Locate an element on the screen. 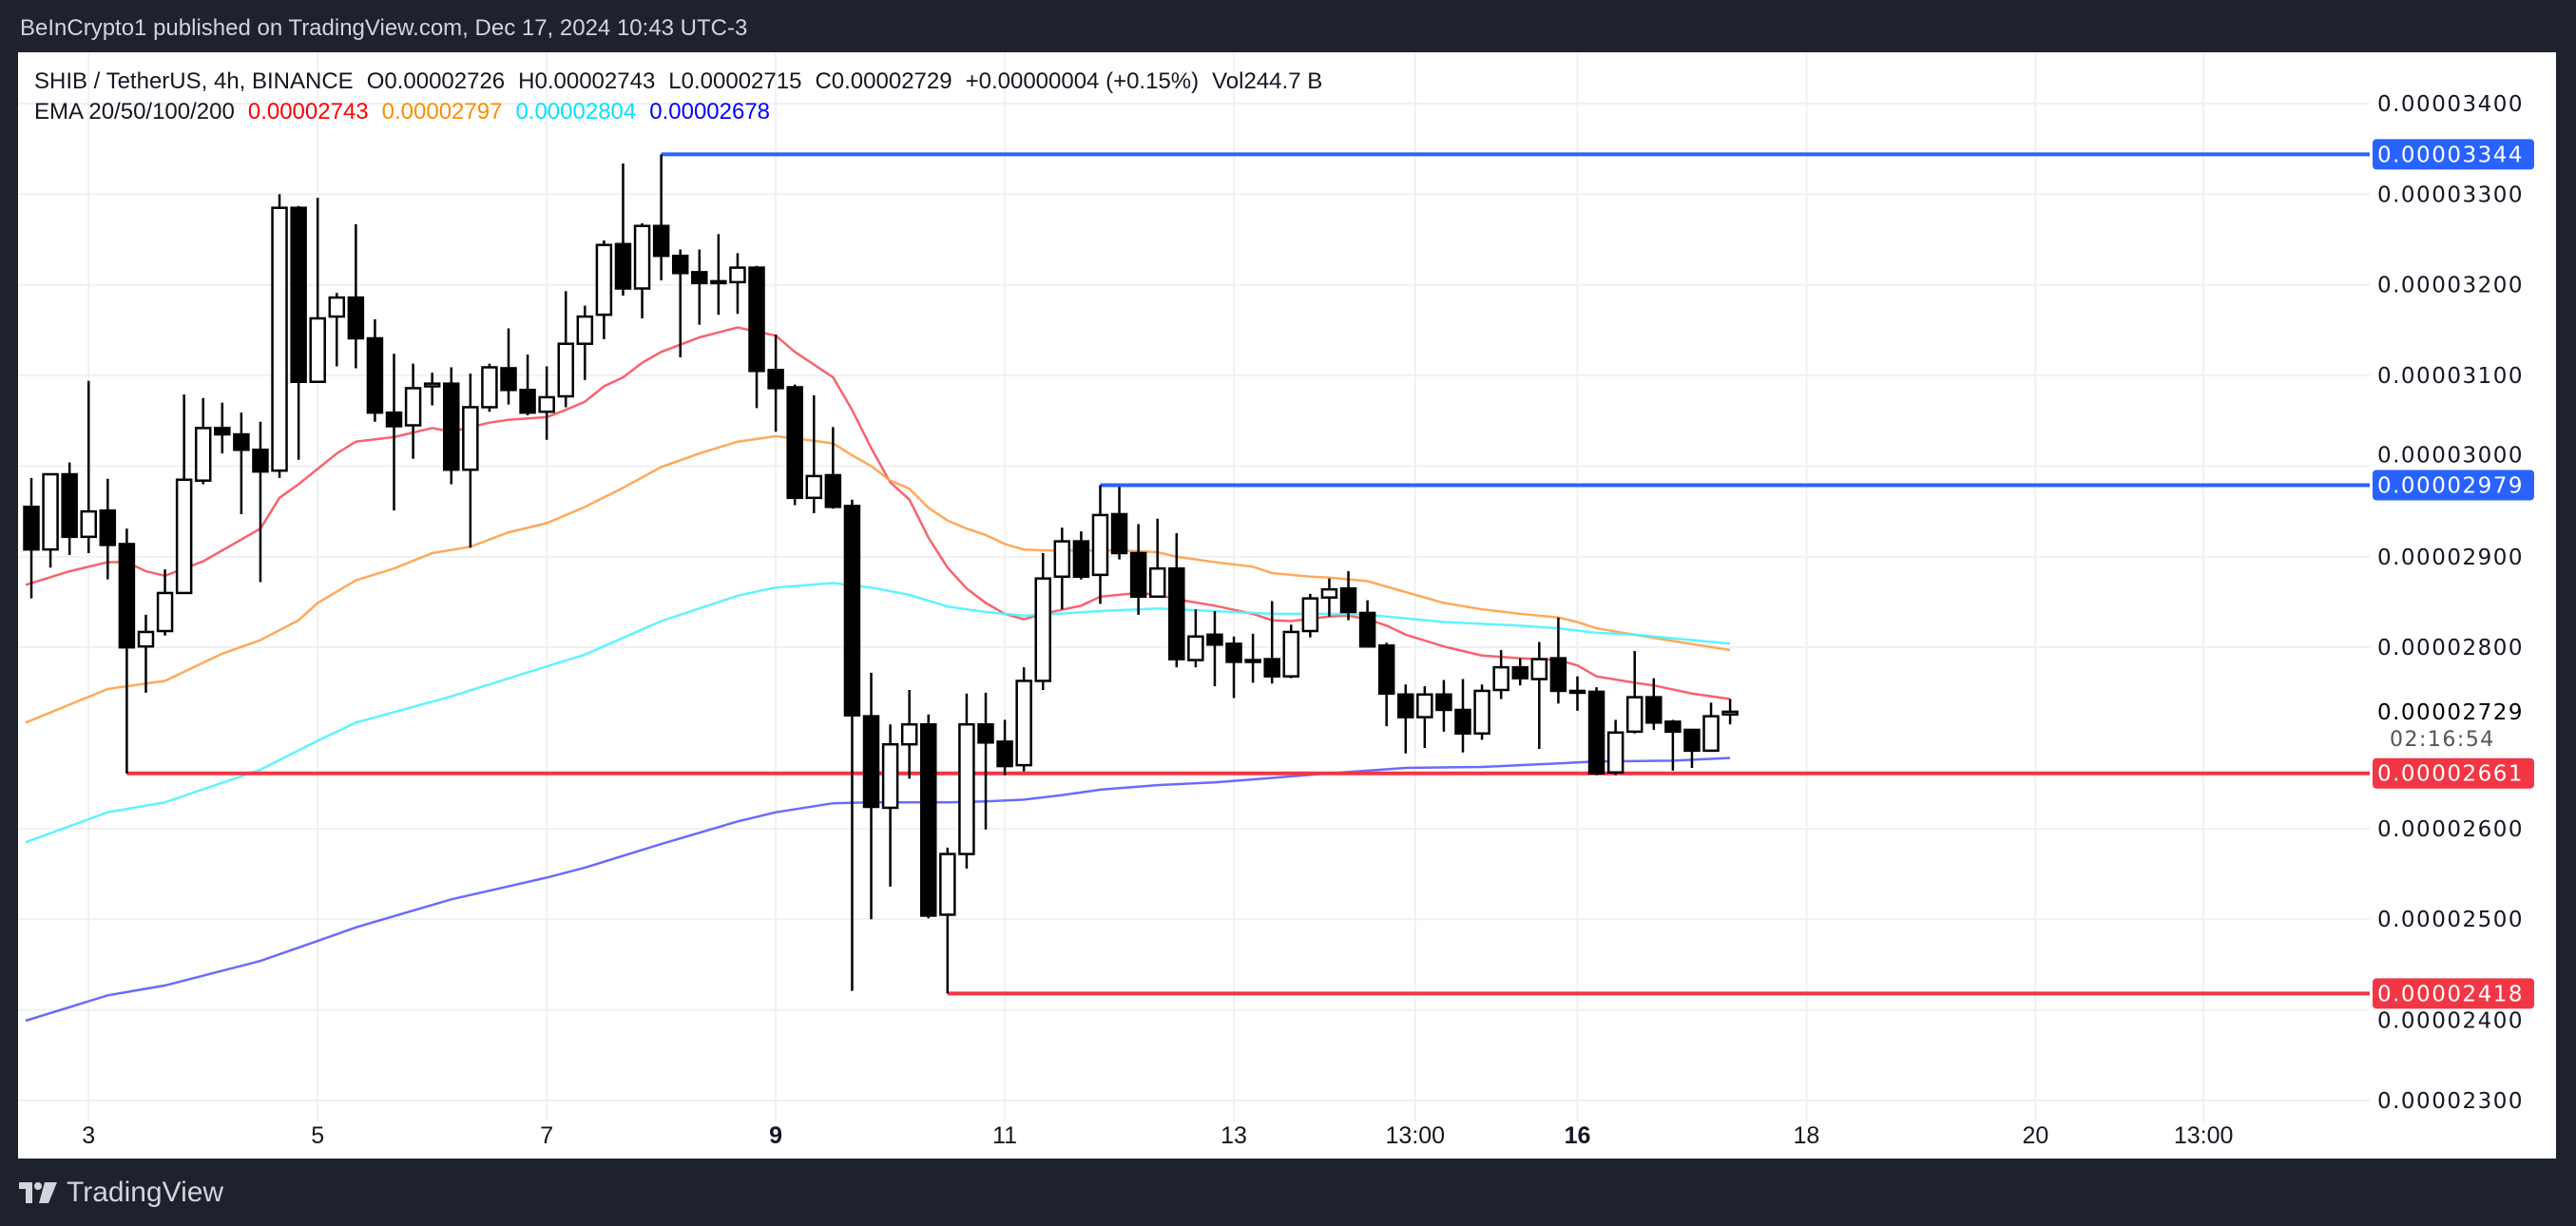  y-tick-label: 0.00003100 is located at coordinates (2450, 377).